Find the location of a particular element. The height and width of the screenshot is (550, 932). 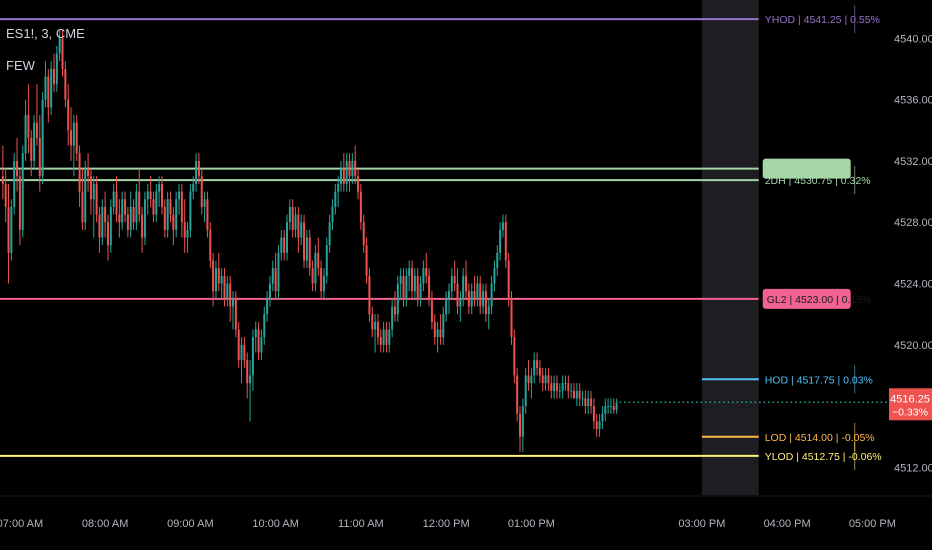

level-label: YHOD | 4541.25 | 0.55% is located at coordinates (822, 20).